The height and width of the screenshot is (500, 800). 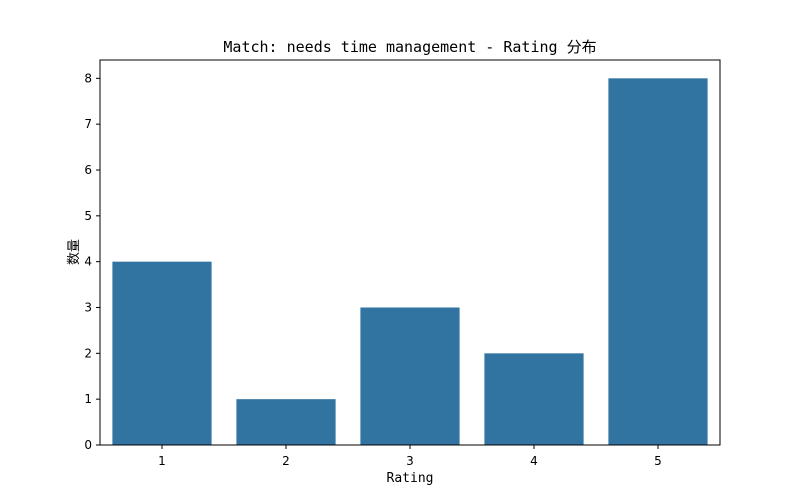 What do you see at coordinates (88, 124) in the screenshot?
I see `y-tick-label-7: 7` at bounding box center [88, 124].